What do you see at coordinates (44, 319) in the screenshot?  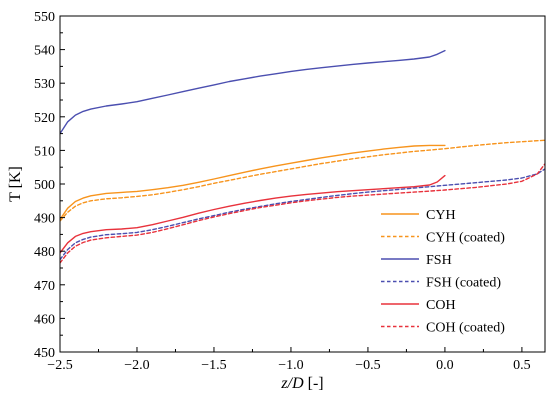 I see `y-tick-label: 460` at bounding box center [44, 319].